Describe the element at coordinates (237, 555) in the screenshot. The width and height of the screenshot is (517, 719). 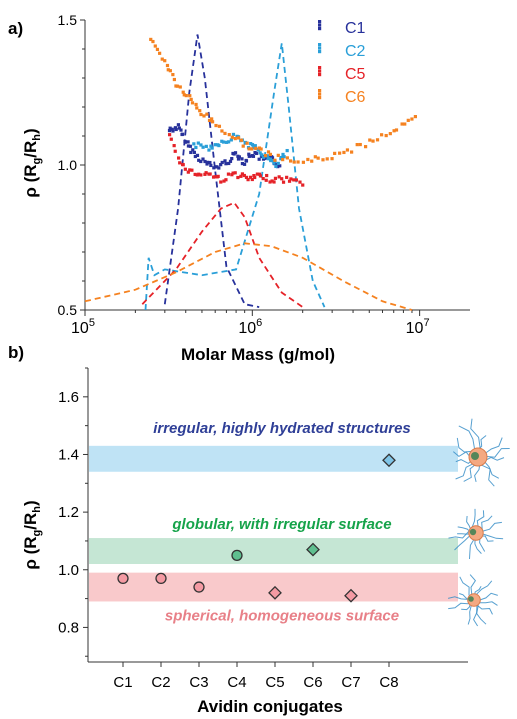
I see `point-c4` at that location.